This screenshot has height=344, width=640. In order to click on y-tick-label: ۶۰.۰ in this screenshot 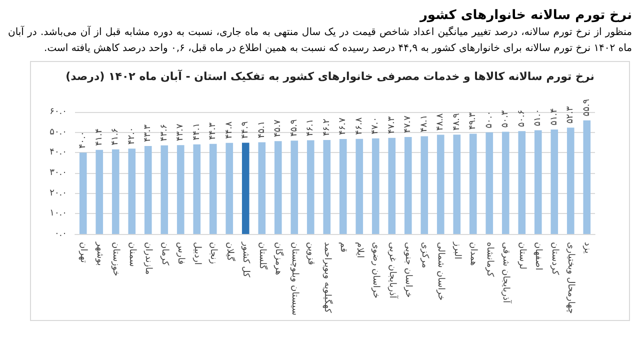, I will do `click(58, 112)`.